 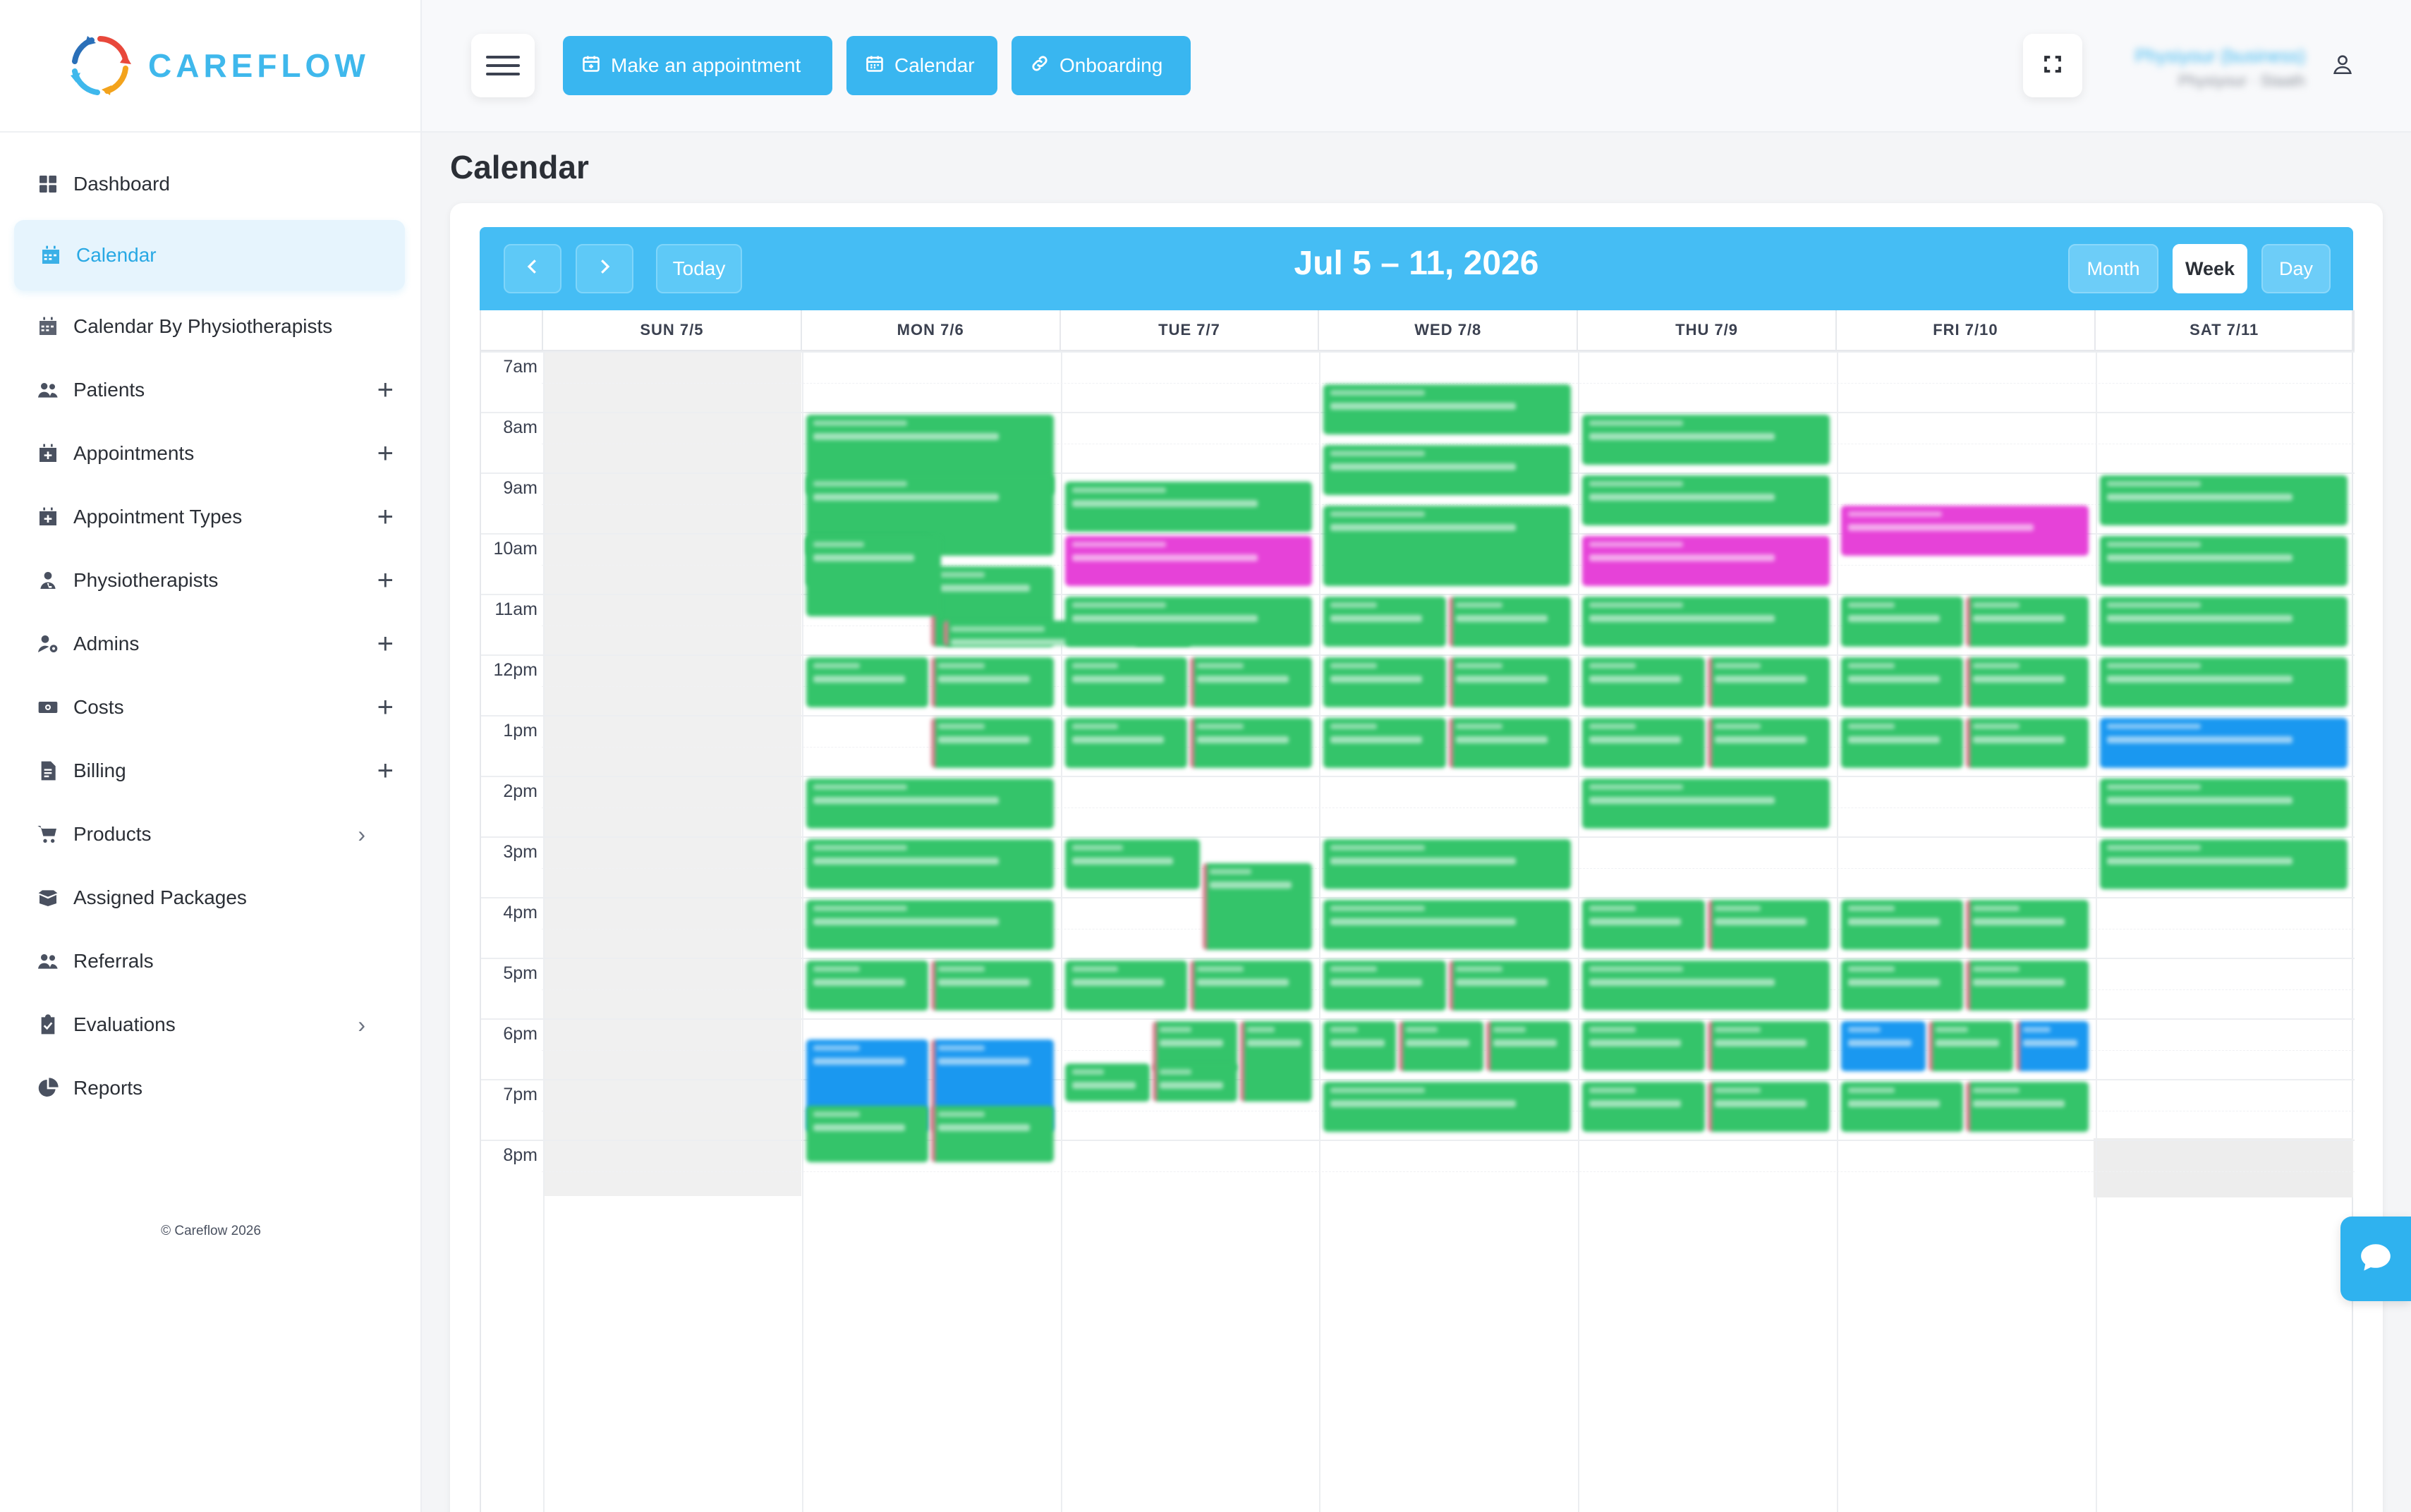 I want to click on brand: CAREFLOW, so click(x=210, y=66).